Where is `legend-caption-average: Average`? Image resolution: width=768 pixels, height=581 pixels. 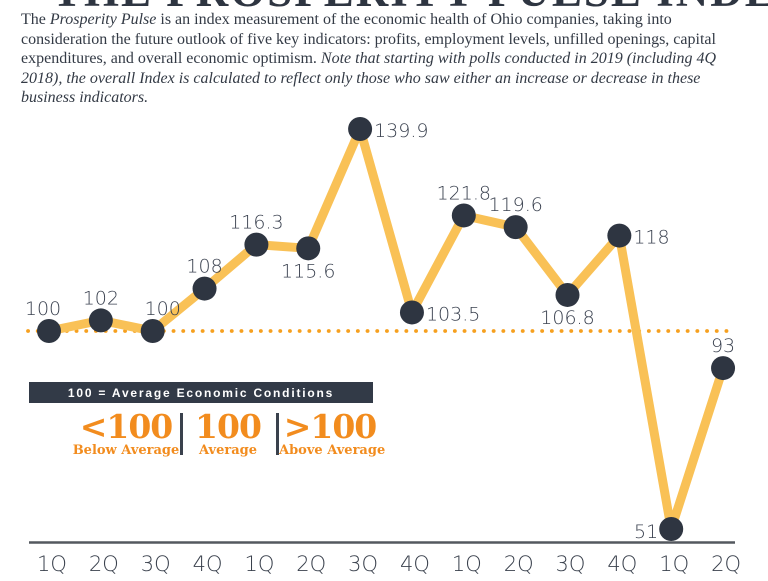 legend-caption-average: Average is located at coordinates (228, 450).